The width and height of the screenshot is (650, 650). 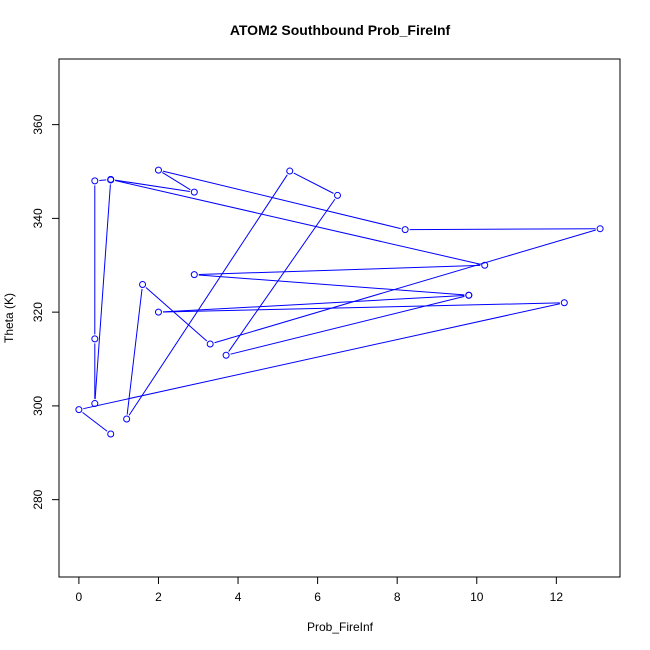 What do you see at coordinates (38, 406) in the screenshot?
I see `y-tick-label: 300` at bounding box center [38, 406].